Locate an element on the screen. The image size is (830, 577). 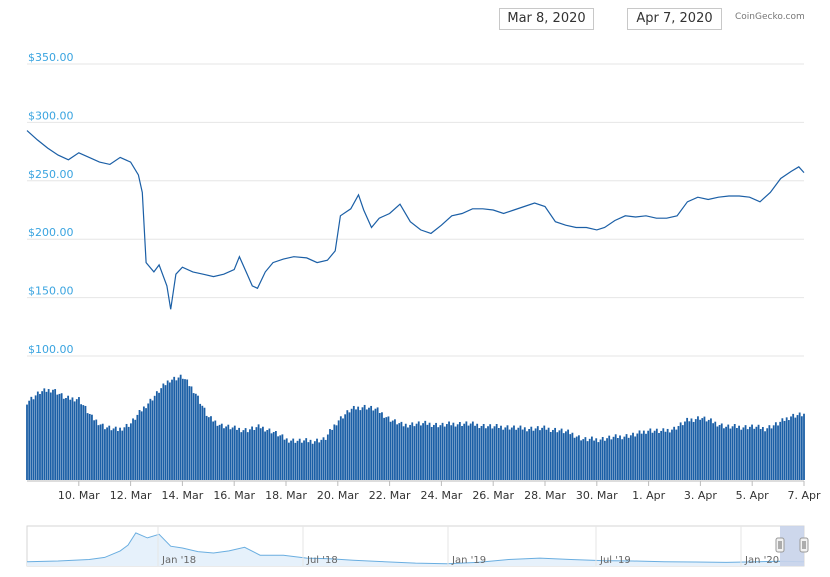
navigator-area is located at coordinates (415, 549).